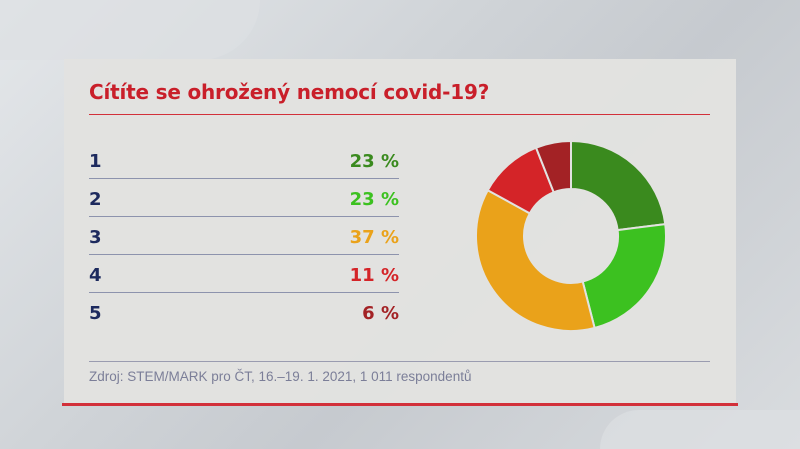  I want to click on legend-row: 2 23 %, so click(244, 198).